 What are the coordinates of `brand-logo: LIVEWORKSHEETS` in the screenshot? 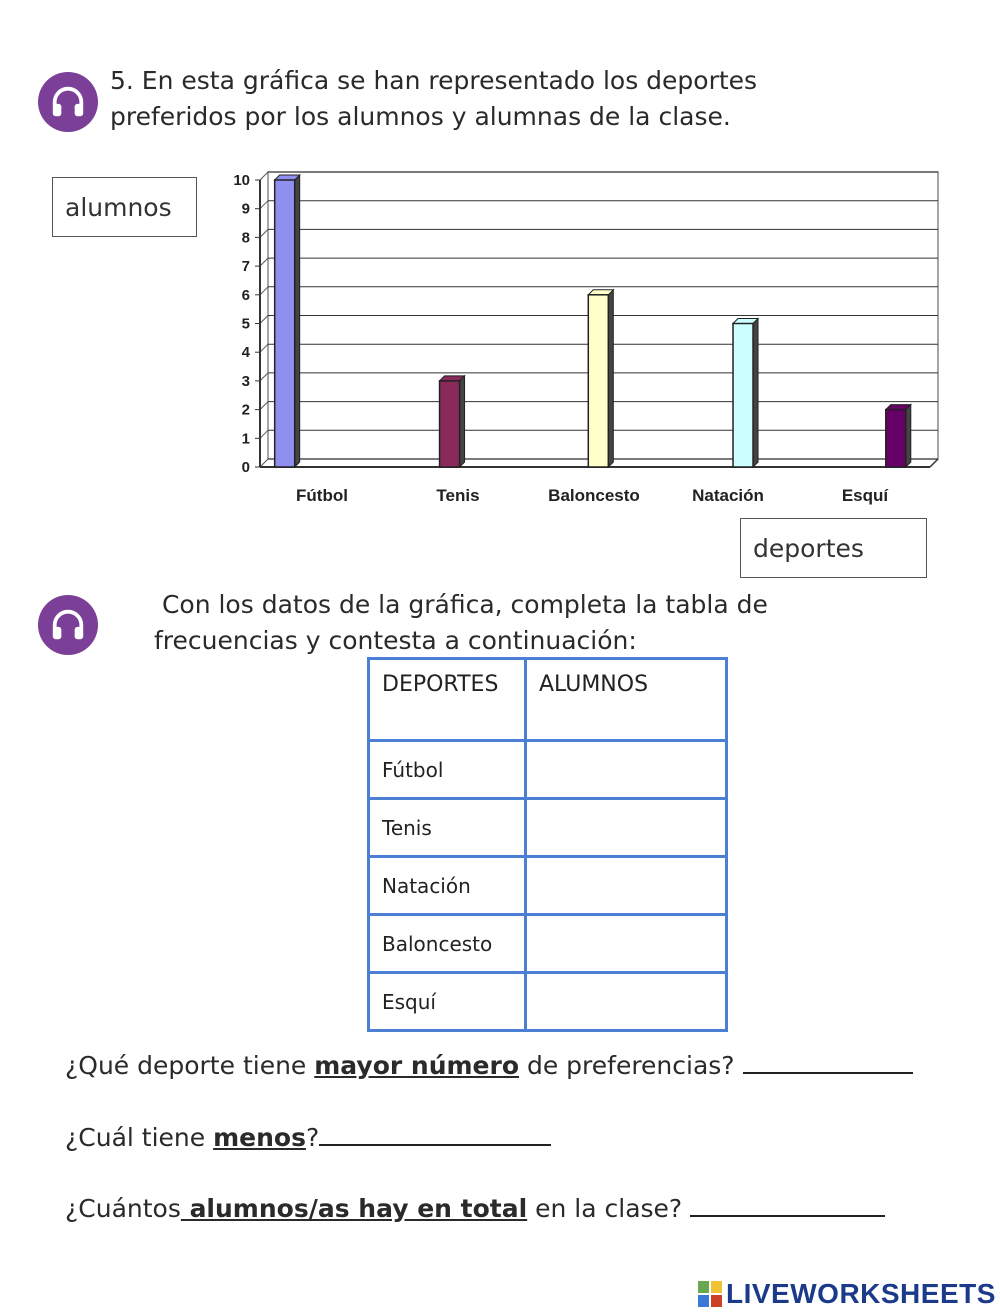 It's located at (847, 1294).